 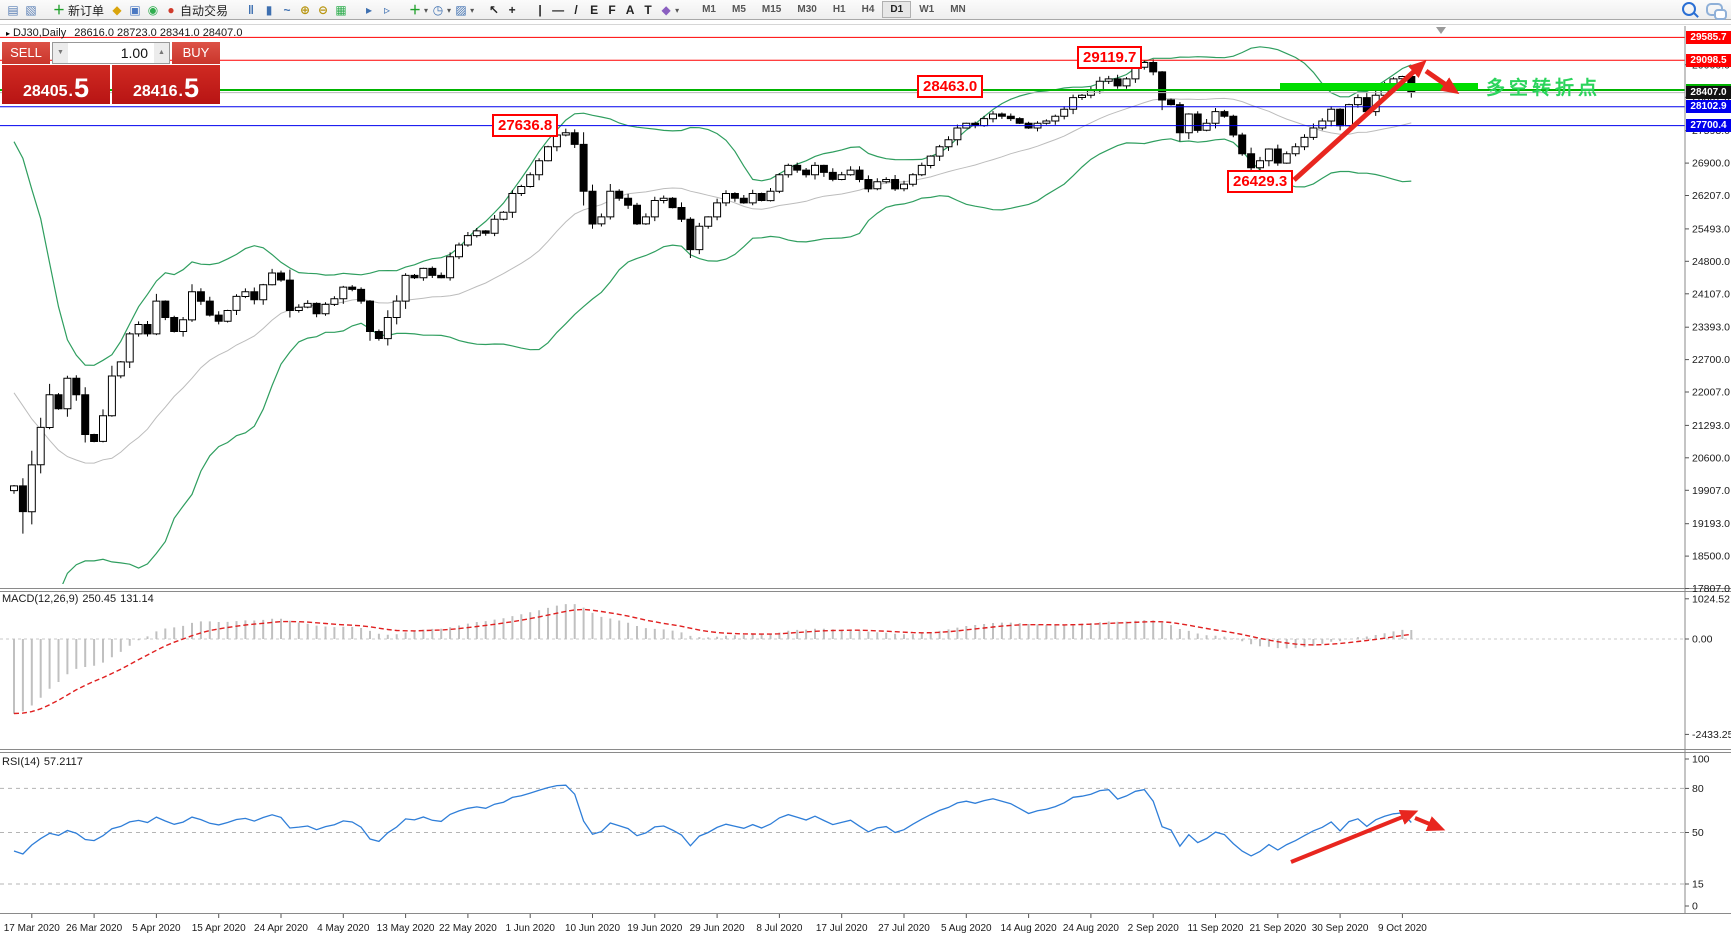 I want to click on search-icon, so click(x=1689, y=9).